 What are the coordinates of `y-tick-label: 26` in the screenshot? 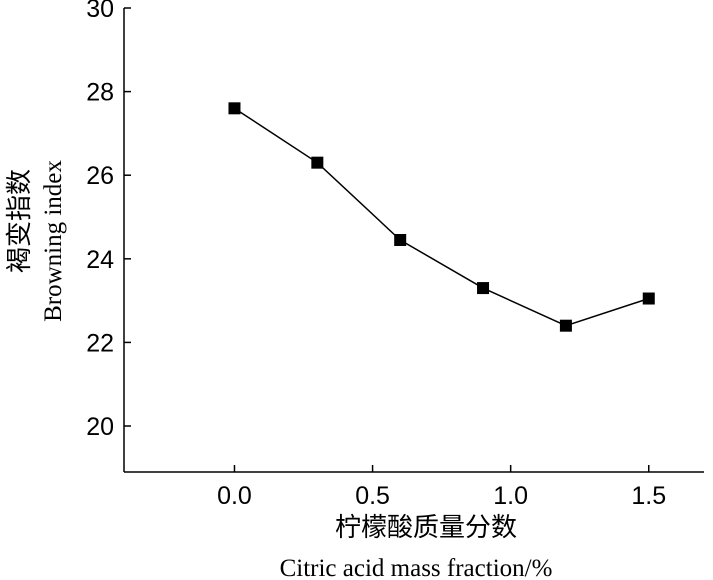 It's located at (100, 176).